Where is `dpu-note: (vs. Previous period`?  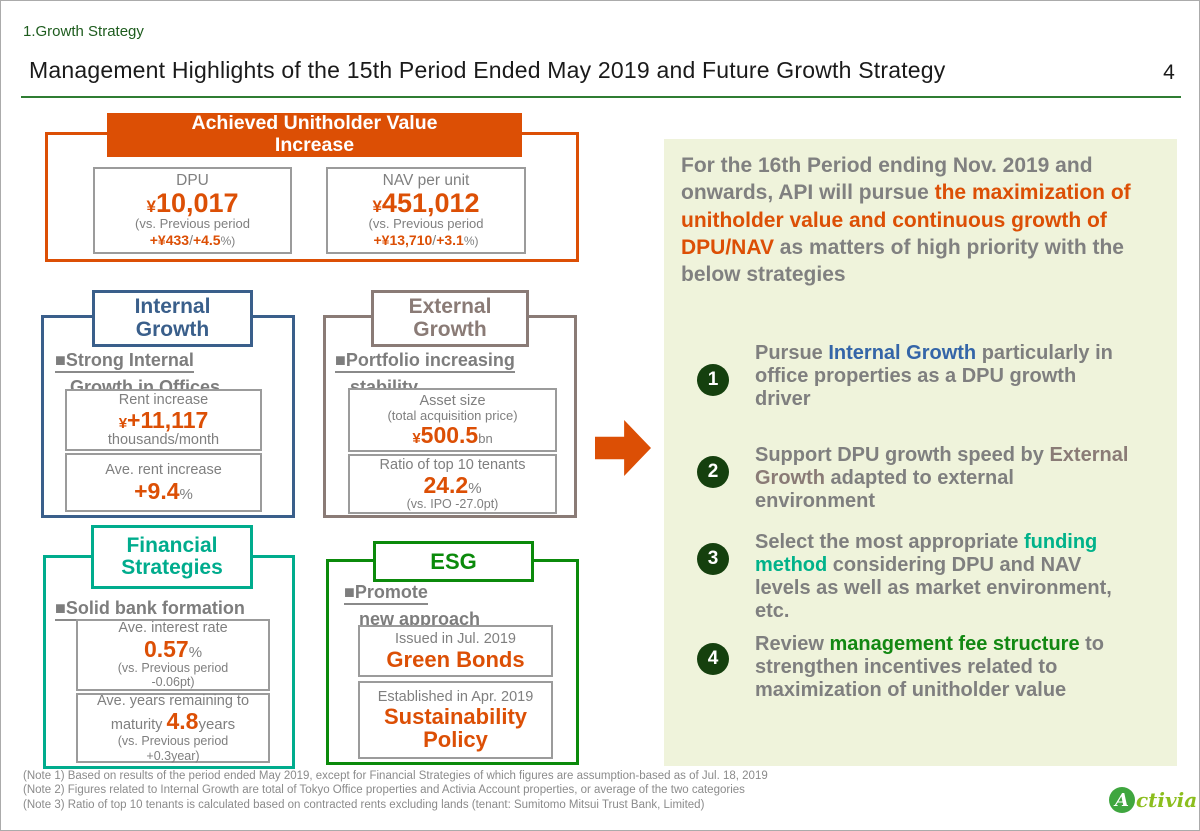
dpu-note: (vs. Previous period is located at coordinates (192, 224).